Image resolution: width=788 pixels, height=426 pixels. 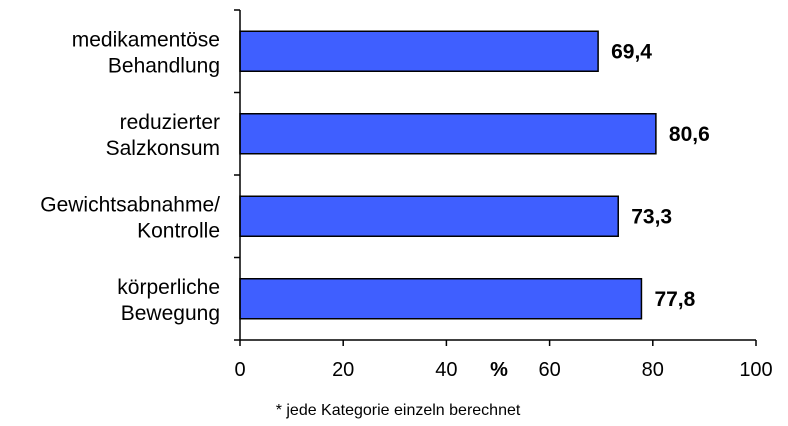 What do you see at coordinates (755, 370) in the screenshot?
I see `x-tick-label: 100` at bounding box center [755, 370].